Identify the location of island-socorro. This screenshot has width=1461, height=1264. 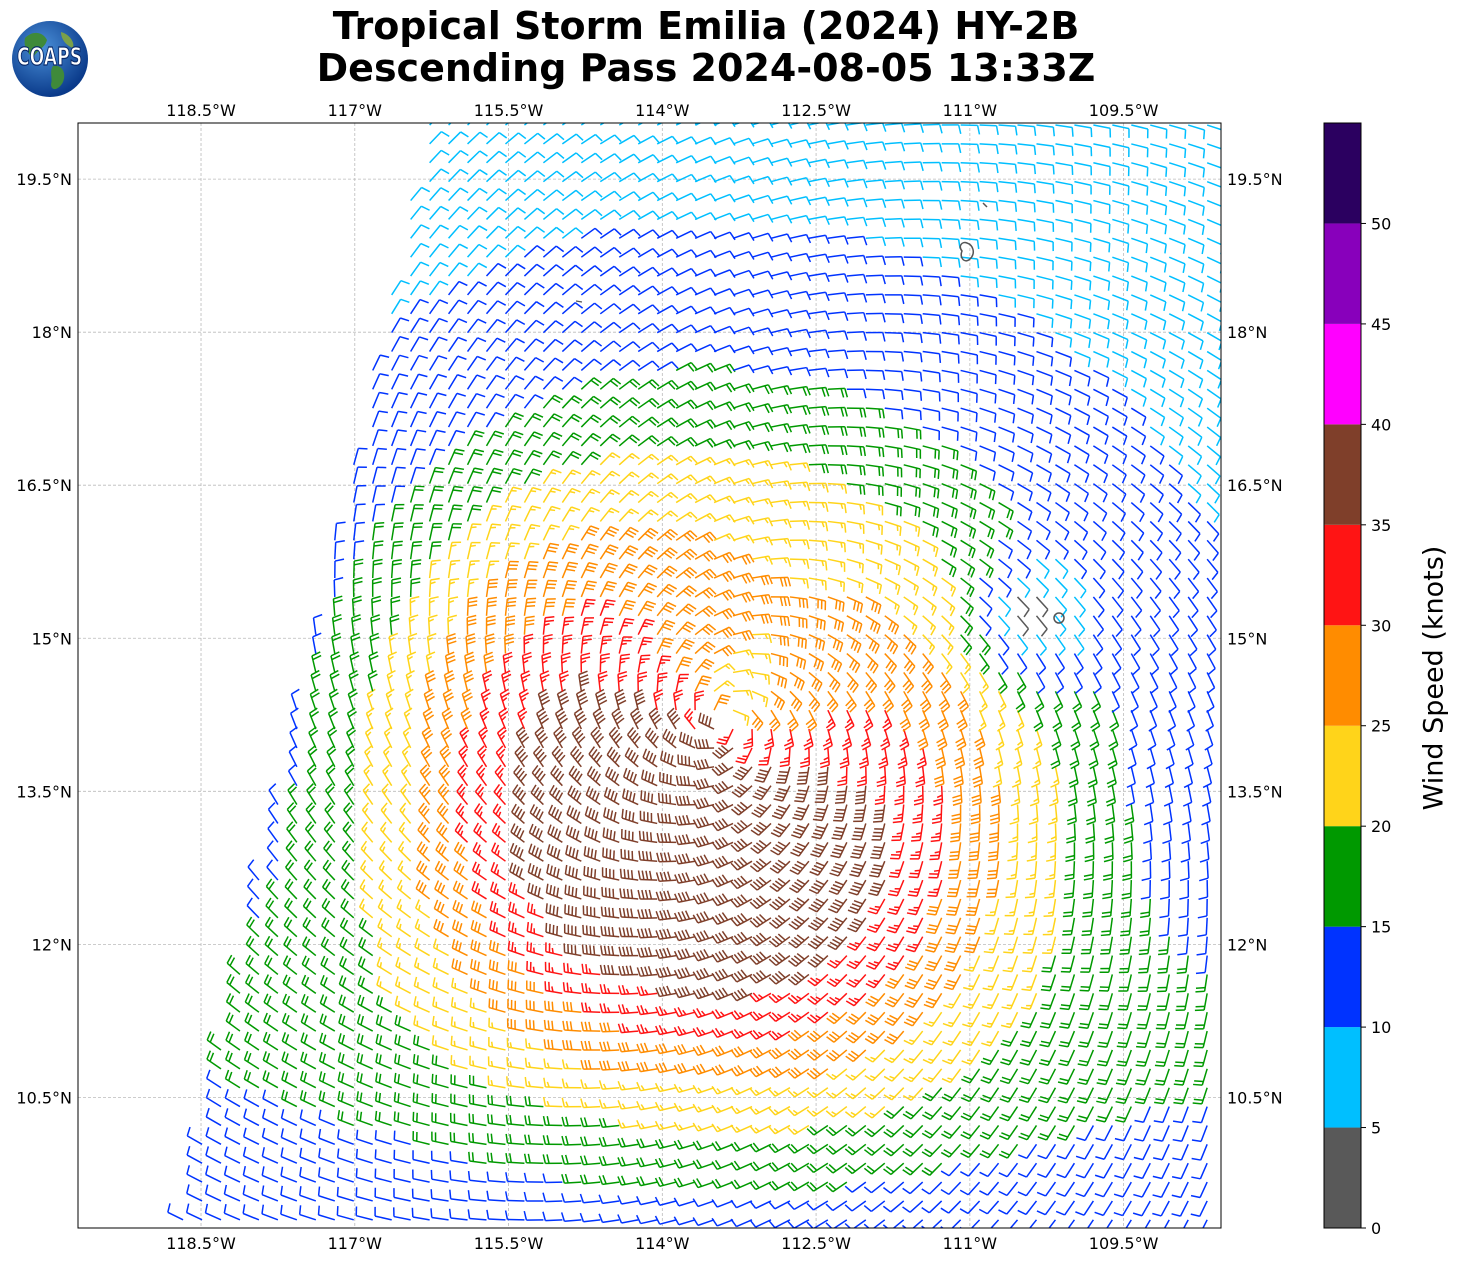
(967, 251).